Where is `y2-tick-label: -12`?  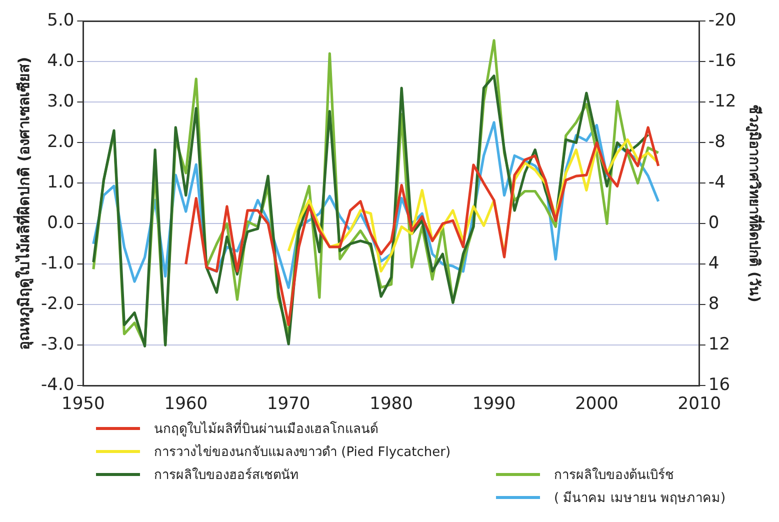 y2-tick-label: -12 is located at coordinates (722, 102).